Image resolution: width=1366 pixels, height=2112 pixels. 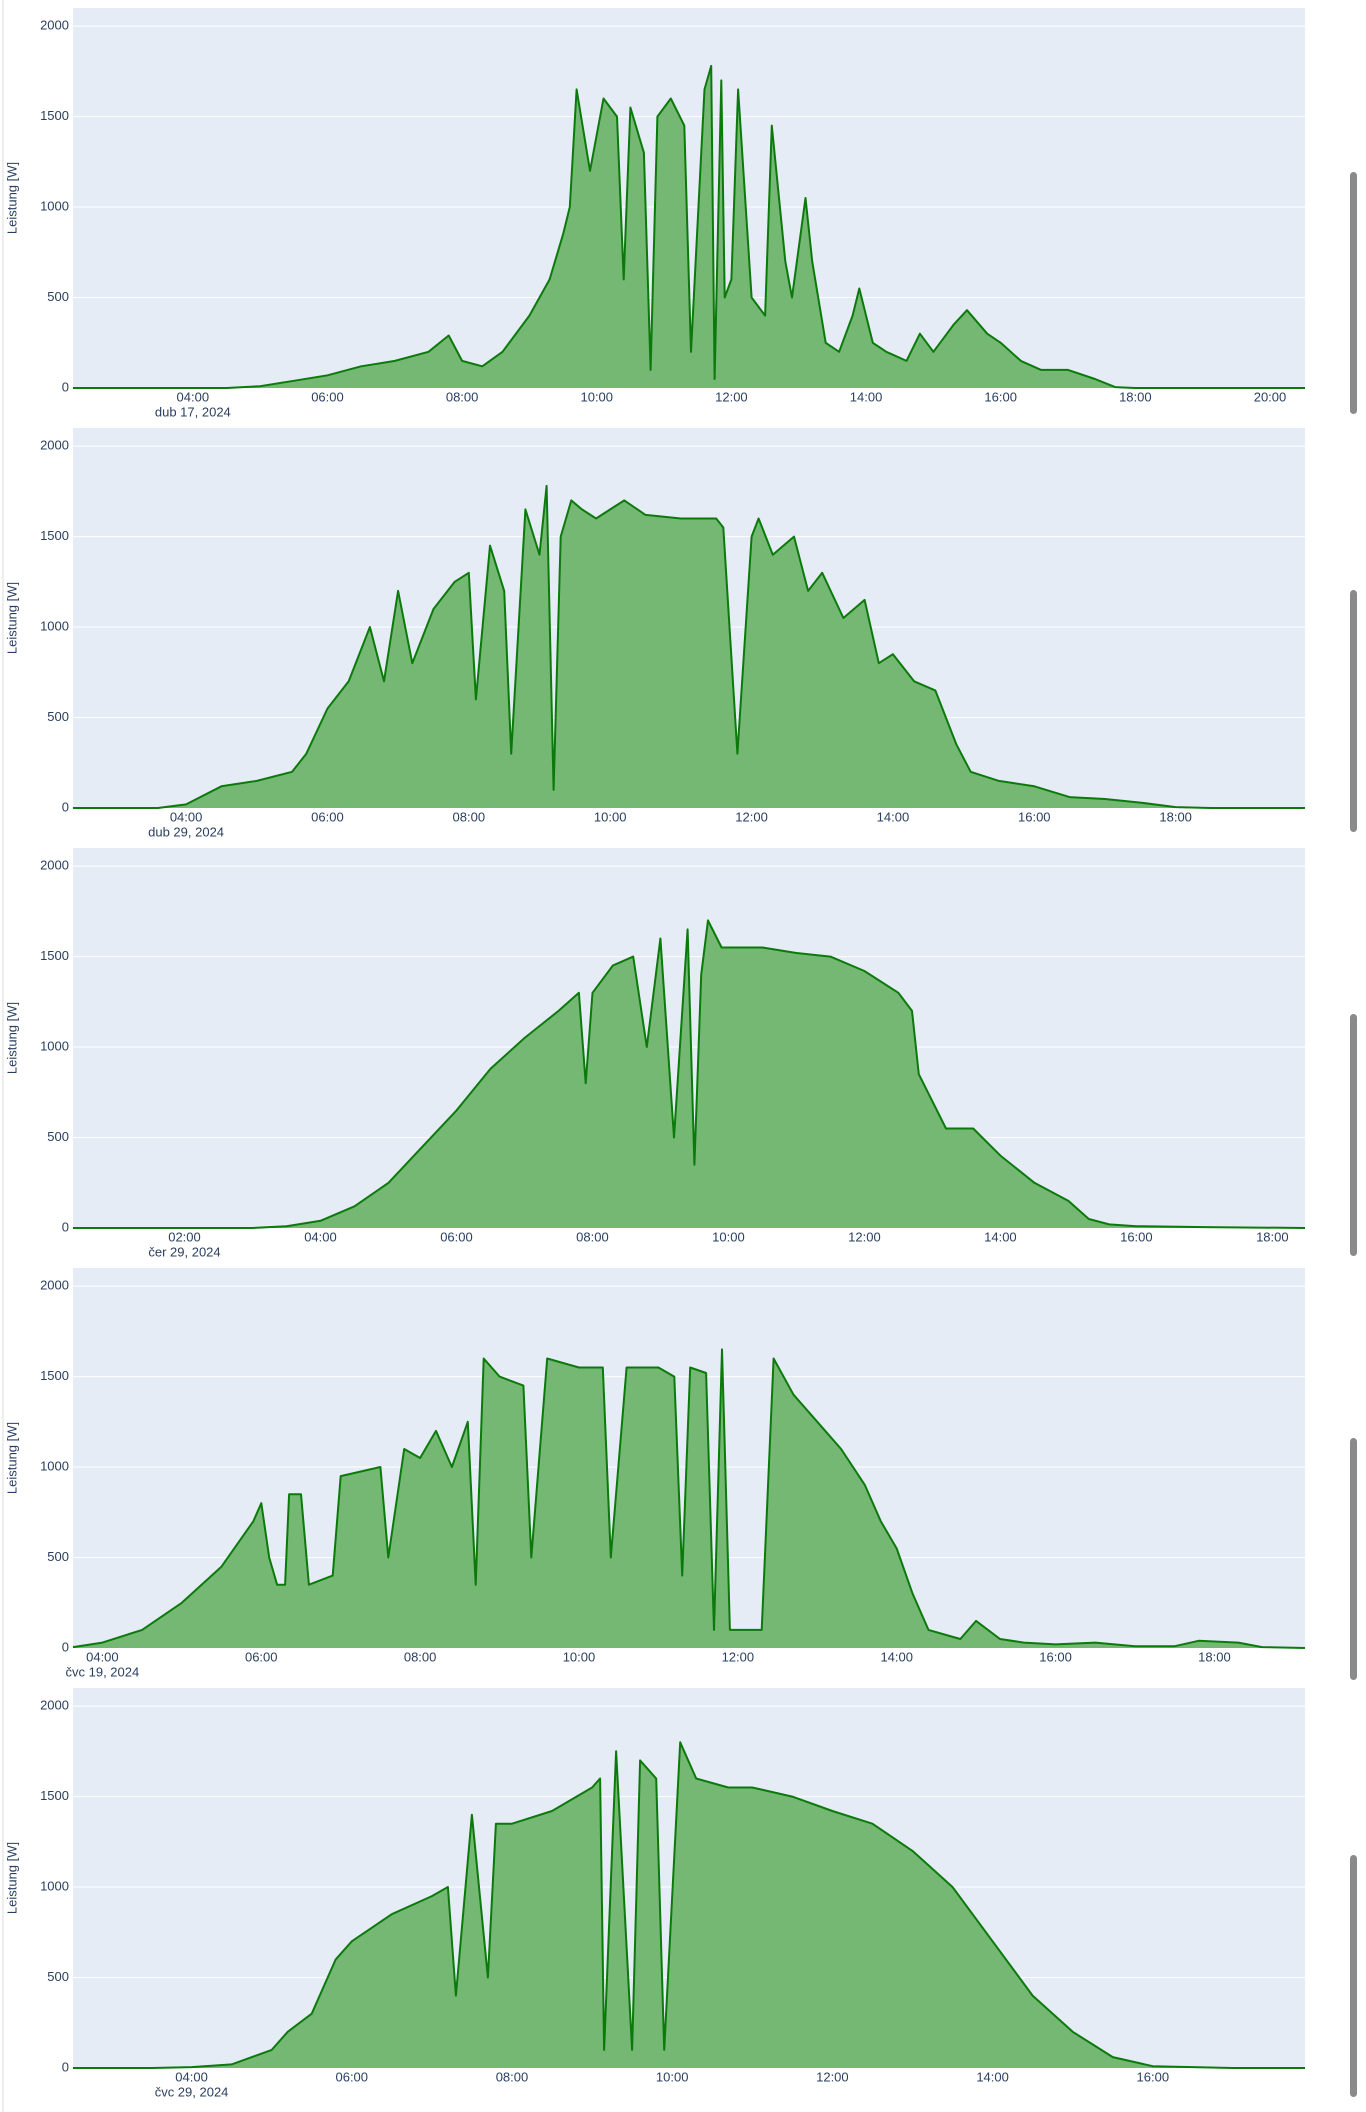 What do you see at coordinates (1270, 396) in the screenshot?
I see `x-tick-label: 20:00` at bounding box center [1270, 396].